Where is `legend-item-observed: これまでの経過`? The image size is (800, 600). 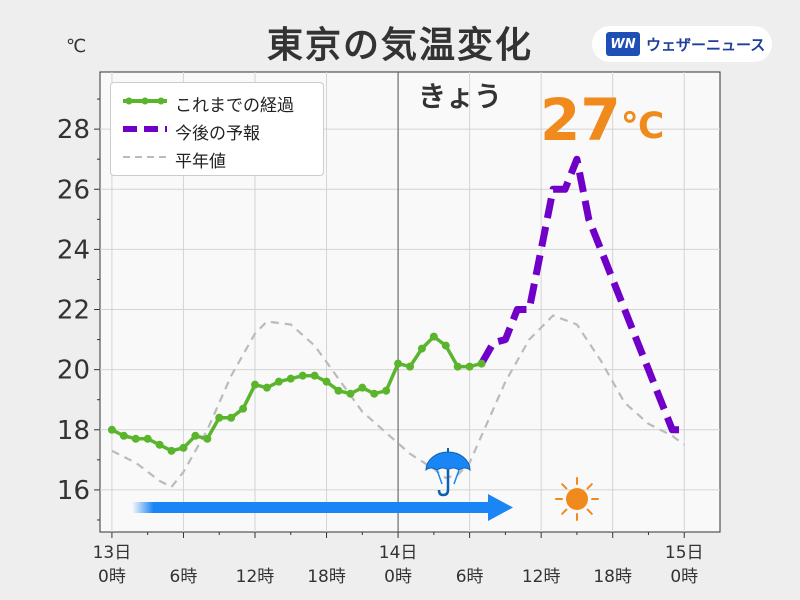 legend-item-observed: これまでの経過 is located at coordinates (217, 102).